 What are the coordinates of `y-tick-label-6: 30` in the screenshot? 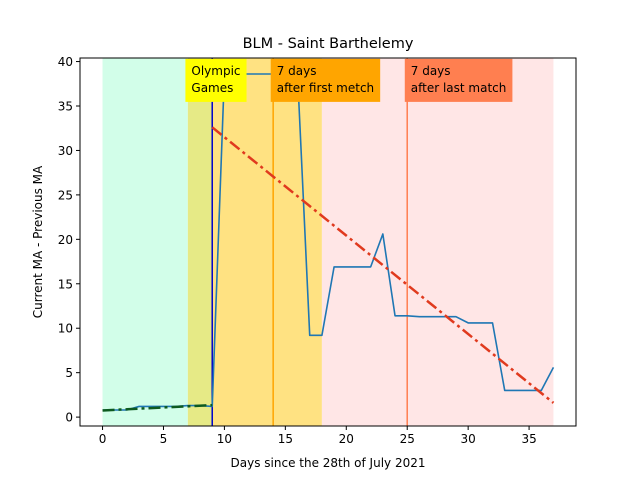 It's located at (65, 151).